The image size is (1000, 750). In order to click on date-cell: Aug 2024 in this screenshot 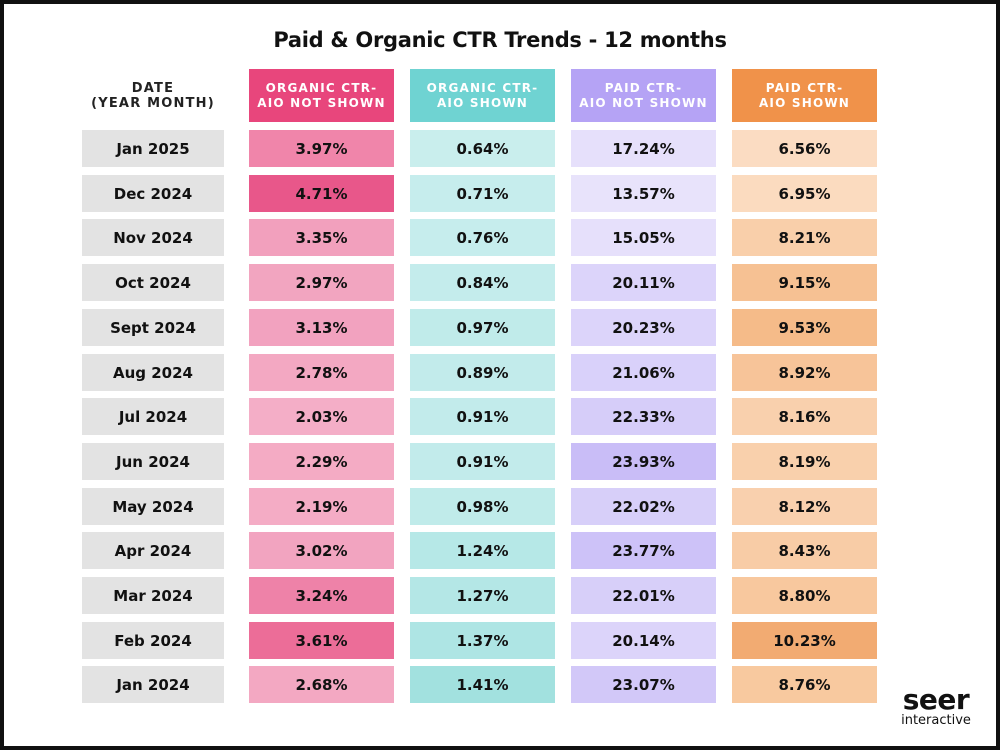, I will do `click(153, 372)`.